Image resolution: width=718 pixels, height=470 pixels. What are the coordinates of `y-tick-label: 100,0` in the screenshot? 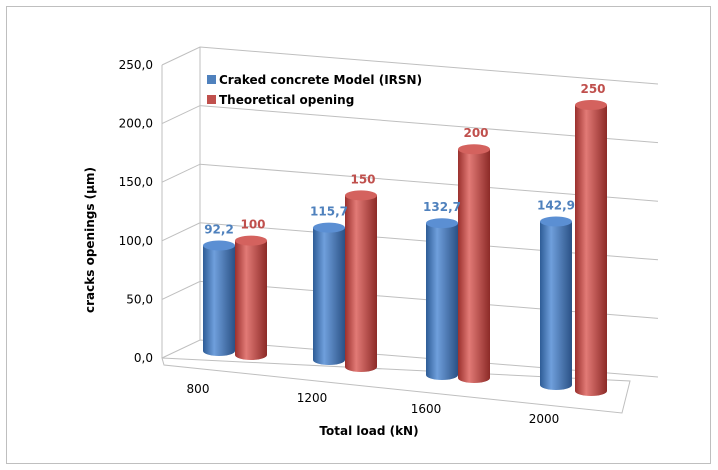 It's located at (136, 241).